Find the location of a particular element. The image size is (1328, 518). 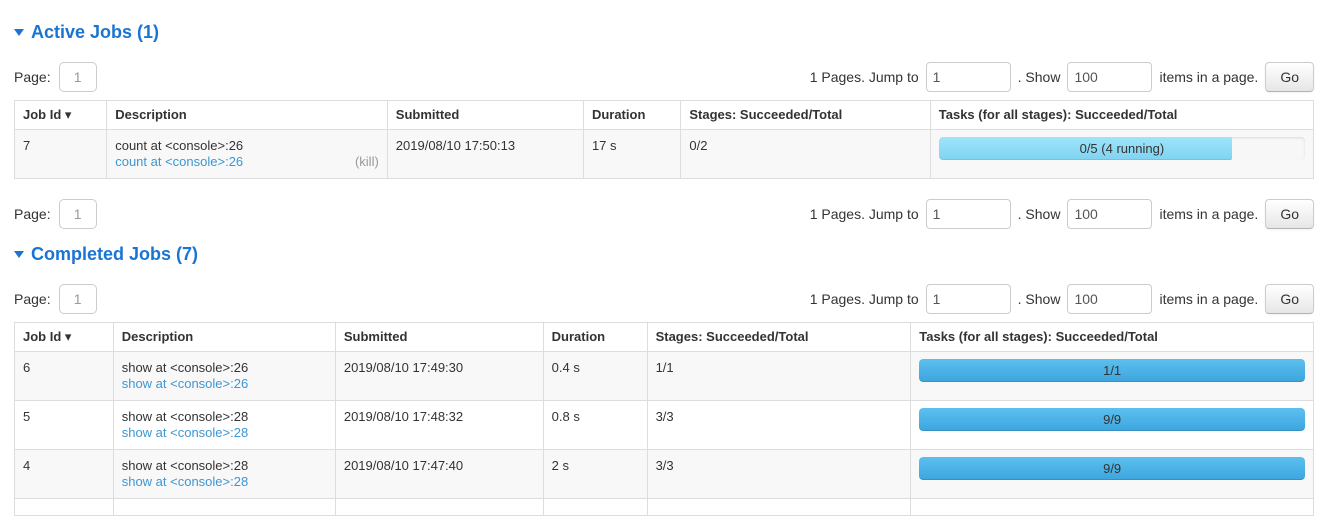

completed-jobs-title: Completed Jobs (7) is located at coordinates (115, 254).